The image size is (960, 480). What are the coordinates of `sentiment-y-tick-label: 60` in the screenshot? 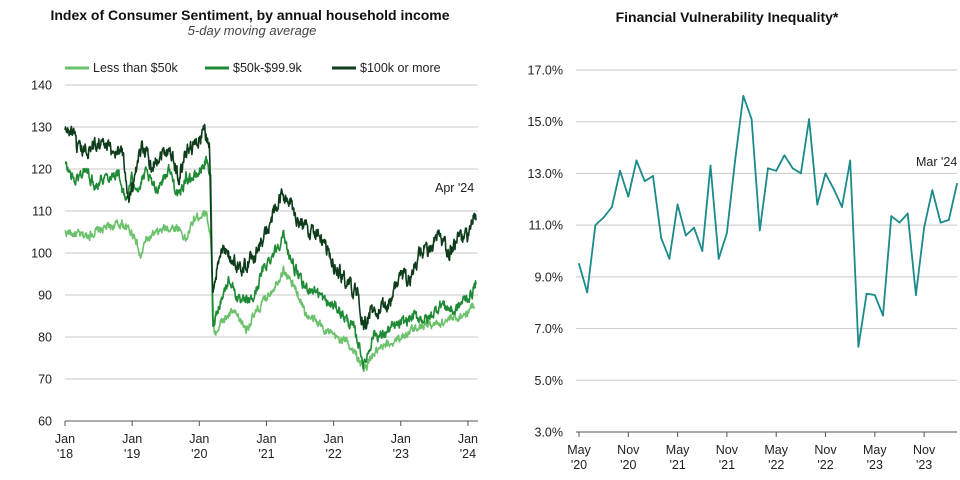 It's located at (45, 422).